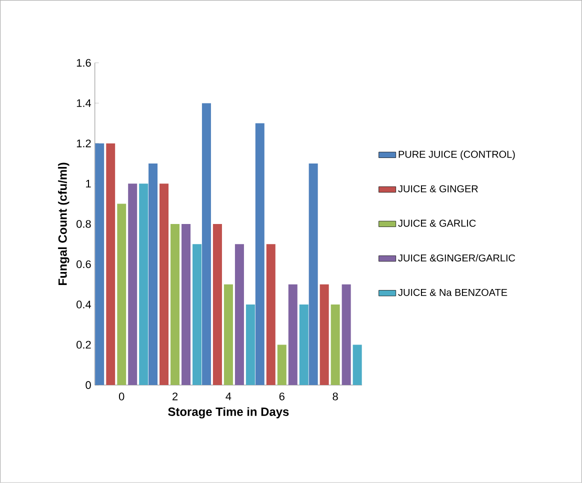 Image resolution: width=582 pixels, height=483 pixels. Describe the element at coordinates (437, 223) in the screenshot. I see `legend-label: JUICE & GARLIC` at that location.